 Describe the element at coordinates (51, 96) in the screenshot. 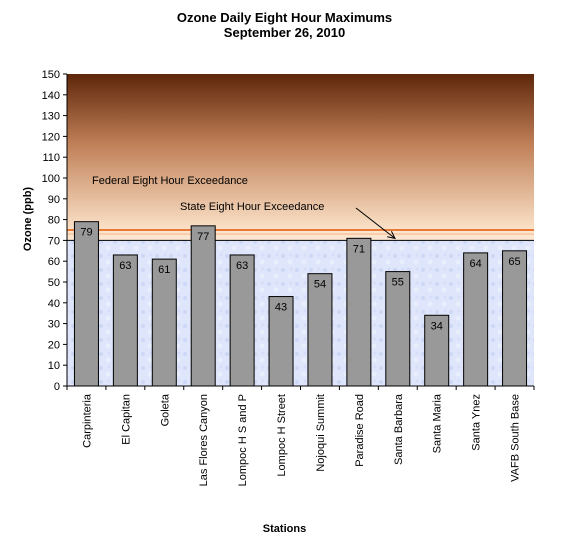

I see `y-tick-label: 140` at that location.